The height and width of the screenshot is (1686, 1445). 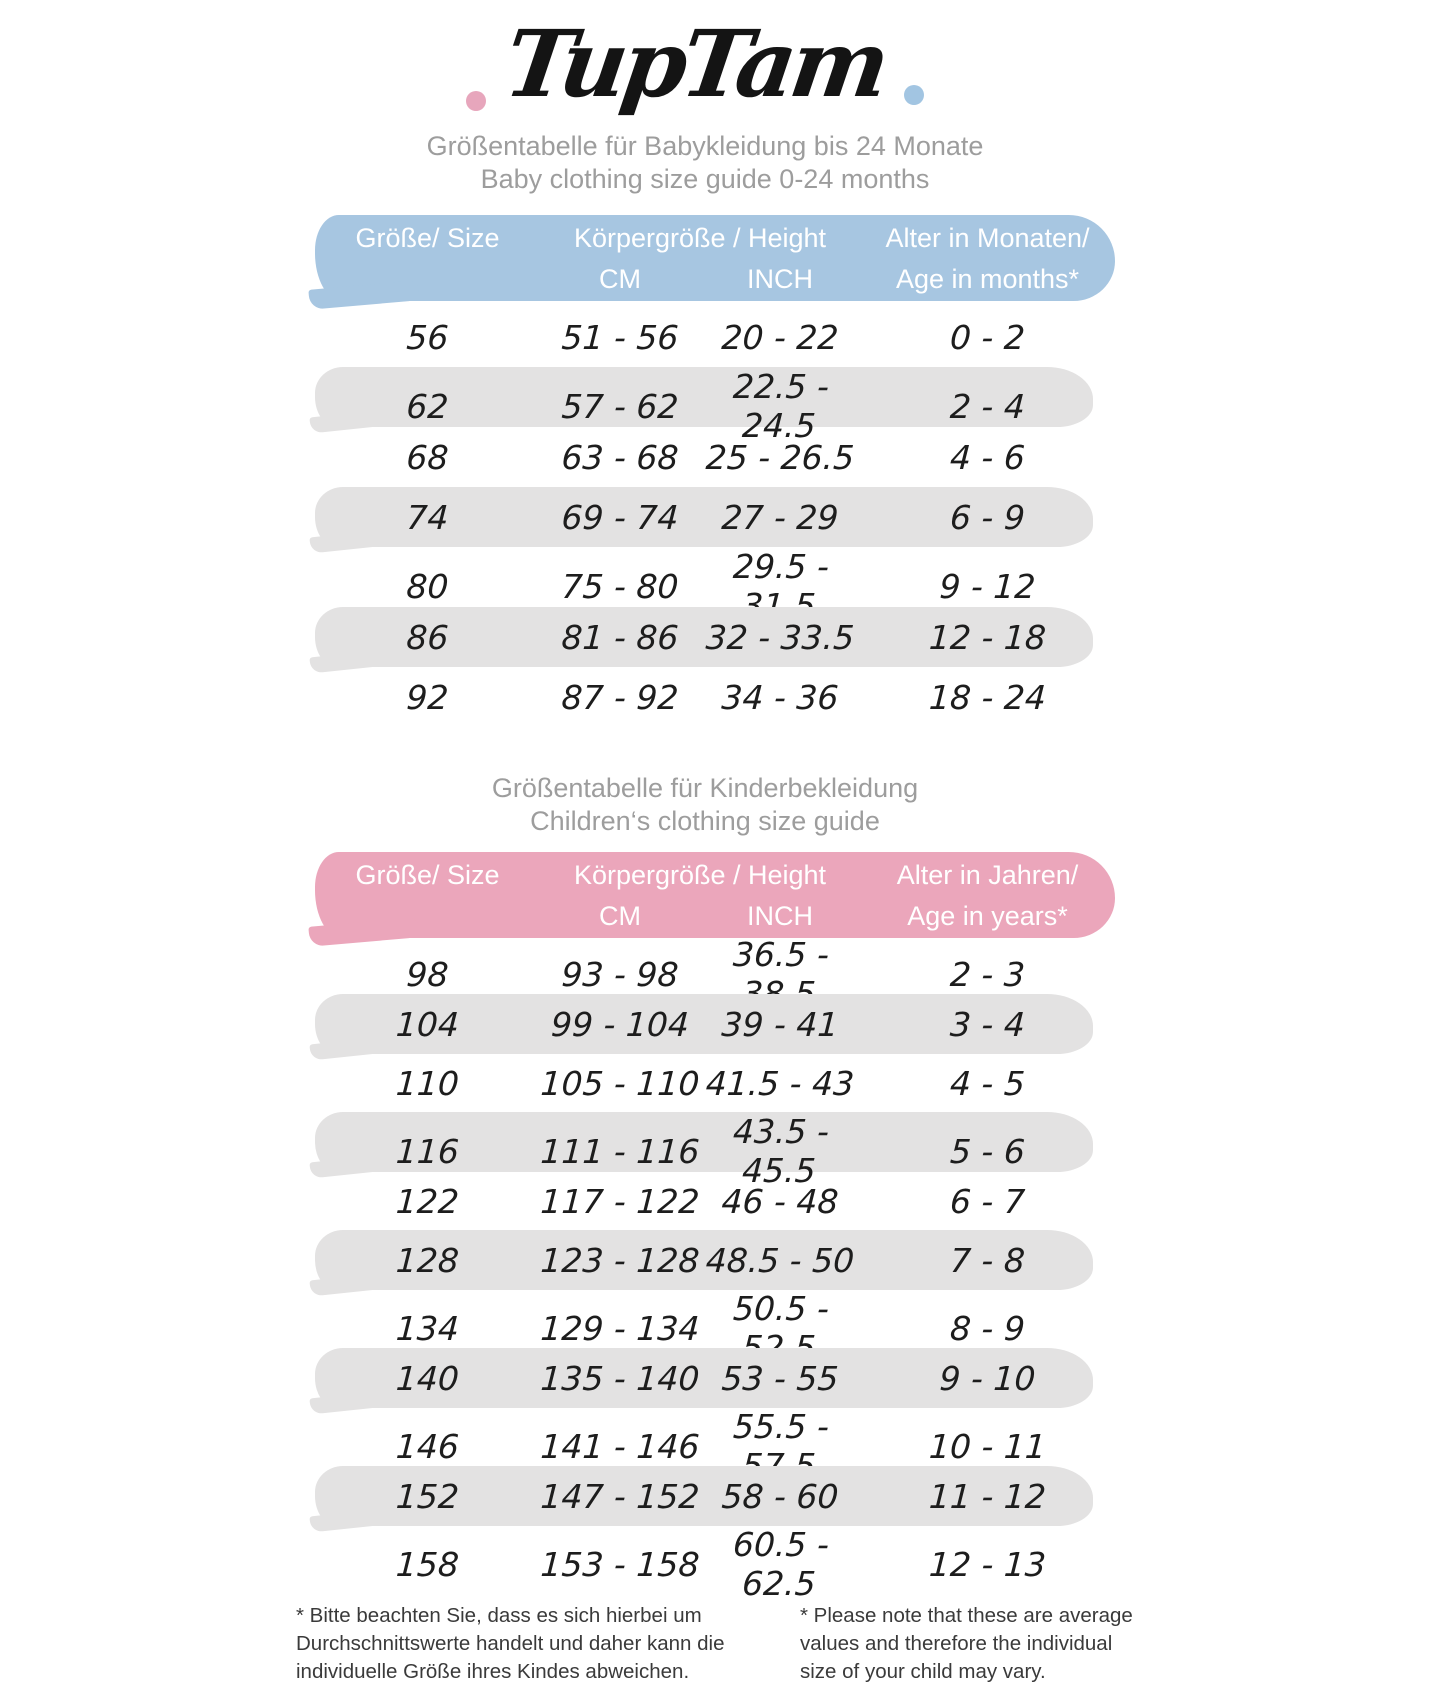 What do you see at coordinates (987, 1564) in the screenshot?
I see `cell-age: 12 - 13` at bounding box center [987, 1564].